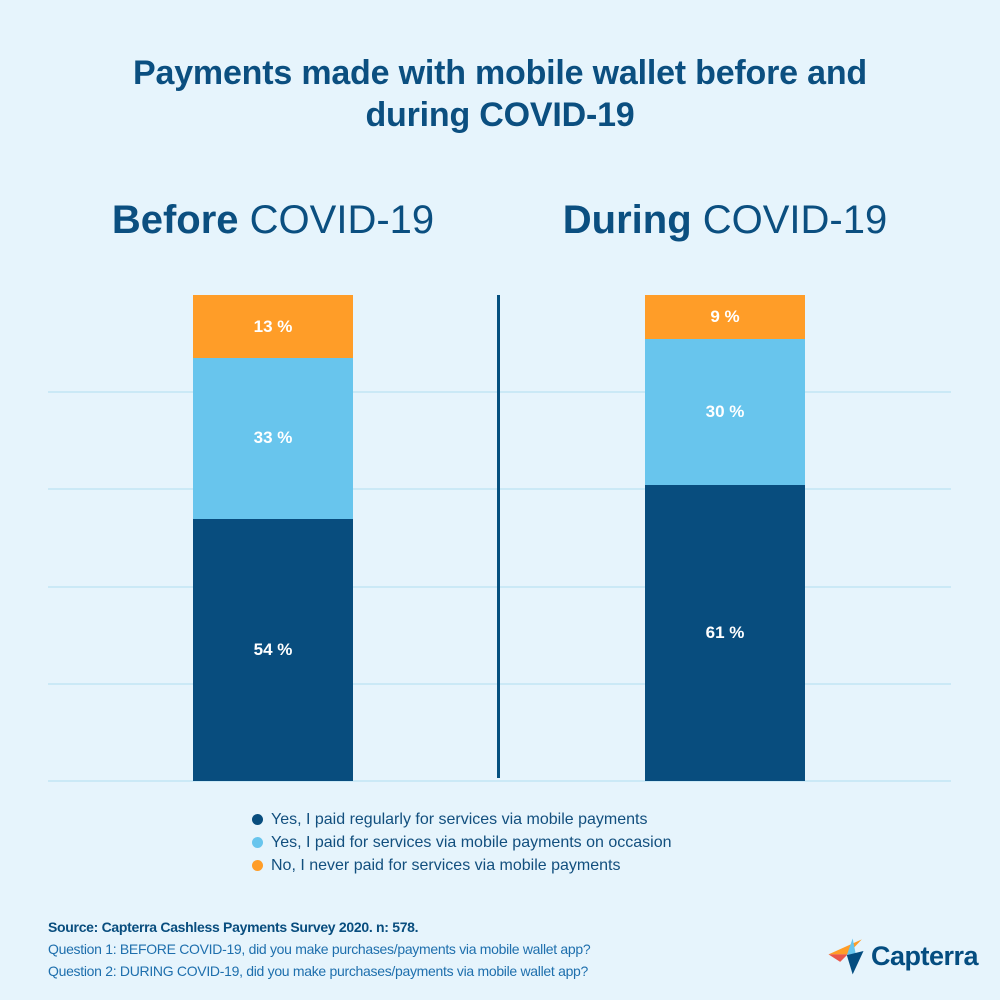 This screenshot has width=1000, height=1000. Describe the element at coordinates (175, 220) in the screenshot. I see `heading-before-bold: Before` at that location.